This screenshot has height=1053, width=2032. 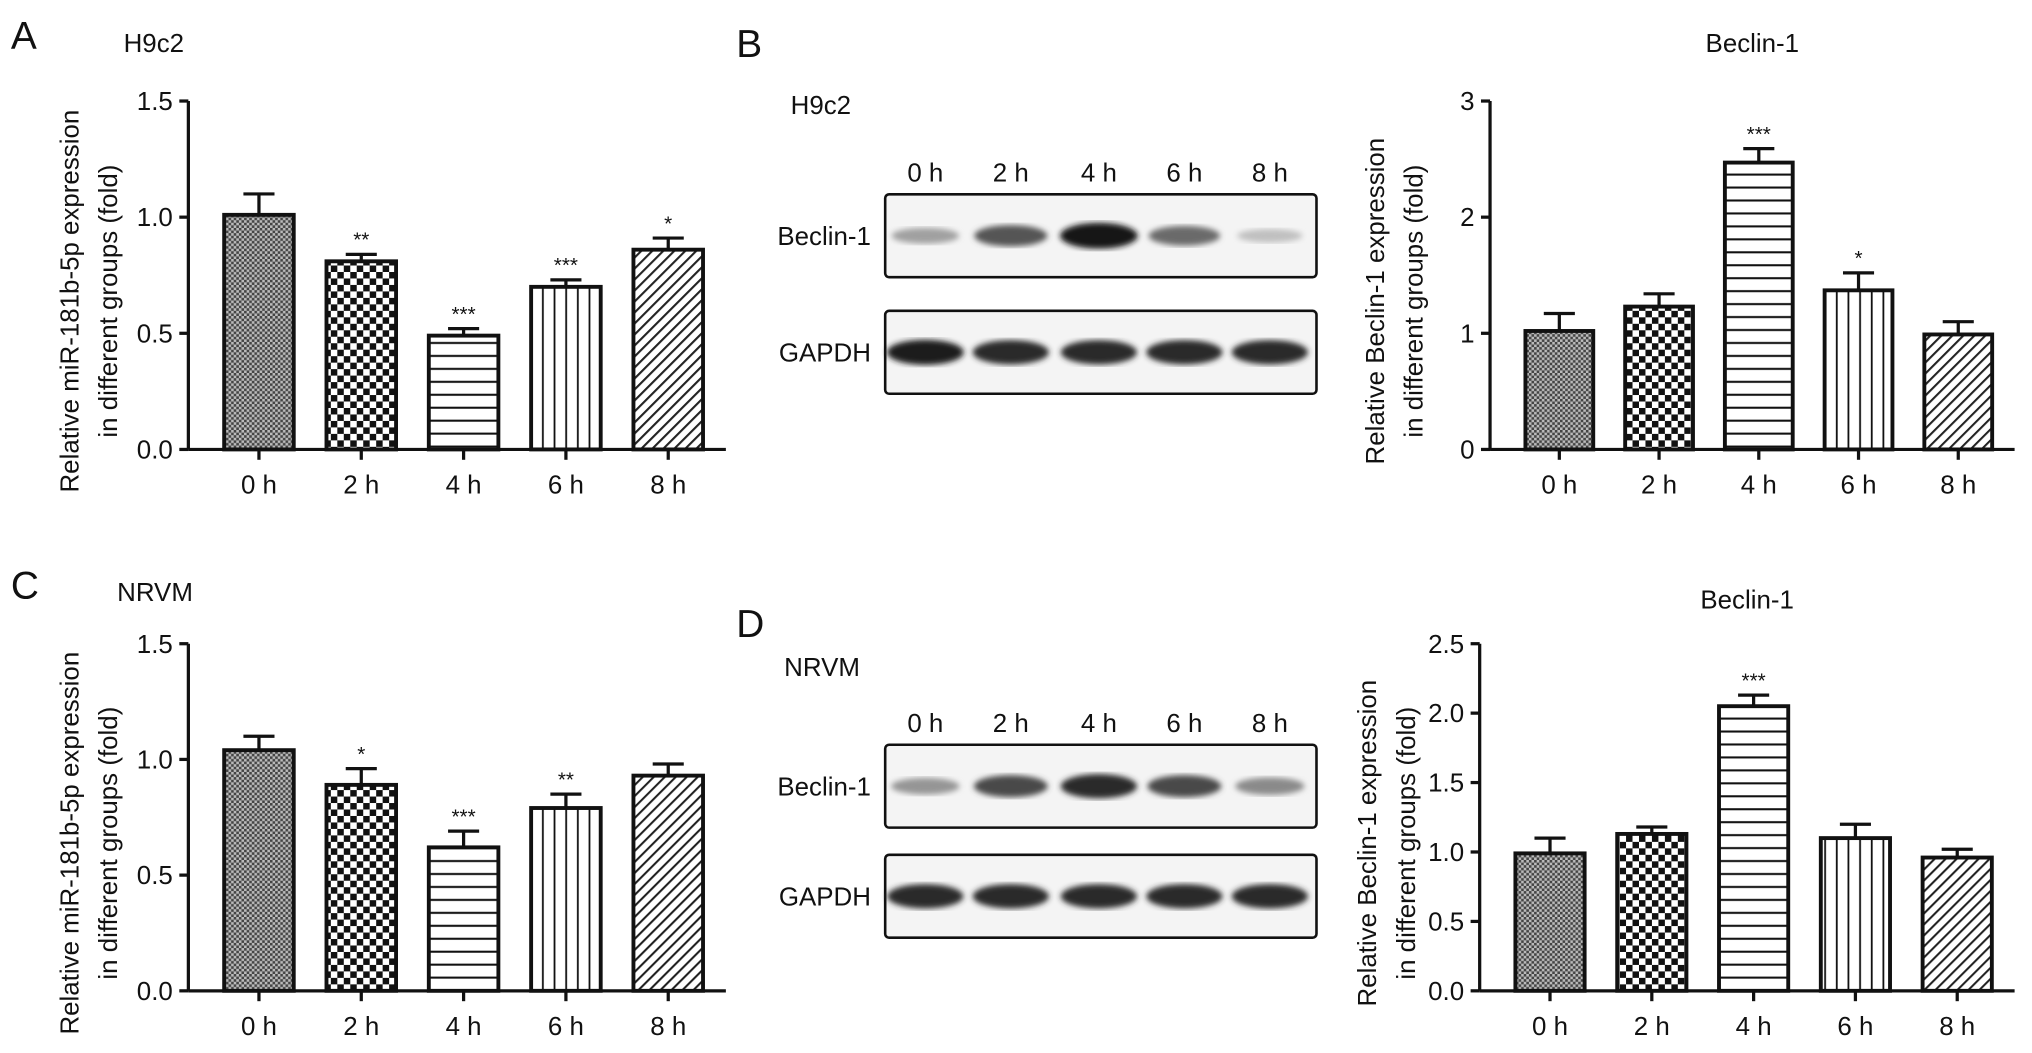 I want to click on y-tick-label: 2, so click(x=1467, y=218).